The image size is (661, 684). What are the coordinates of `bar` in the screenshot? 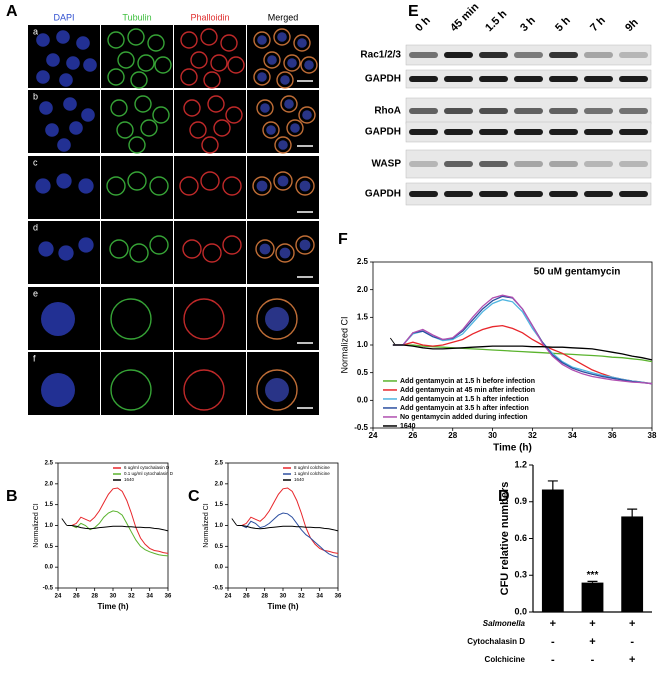 It's located at (632, 564).